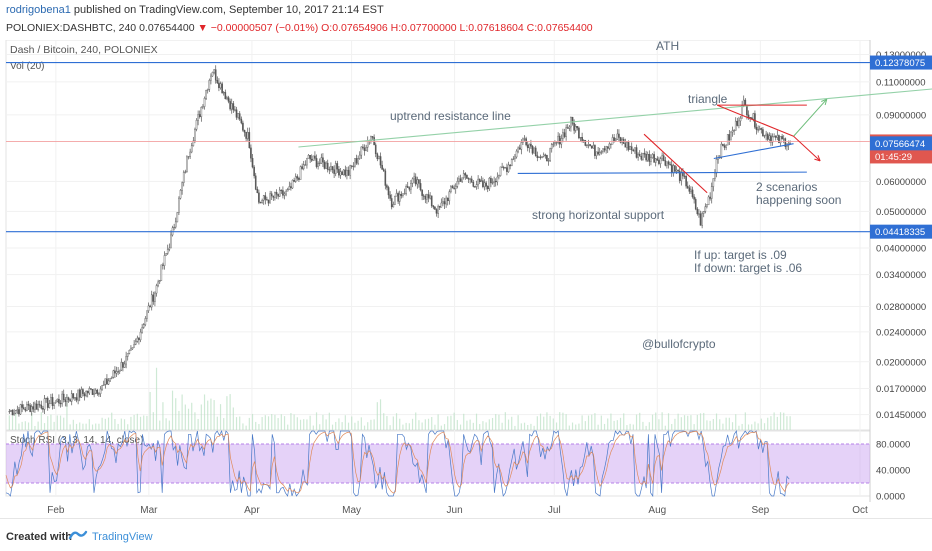 The image size is (932, 551). Describe the element at coordinates (122, 537) in the screenshot. I see `tradingview-brand: TradingView` at that location.